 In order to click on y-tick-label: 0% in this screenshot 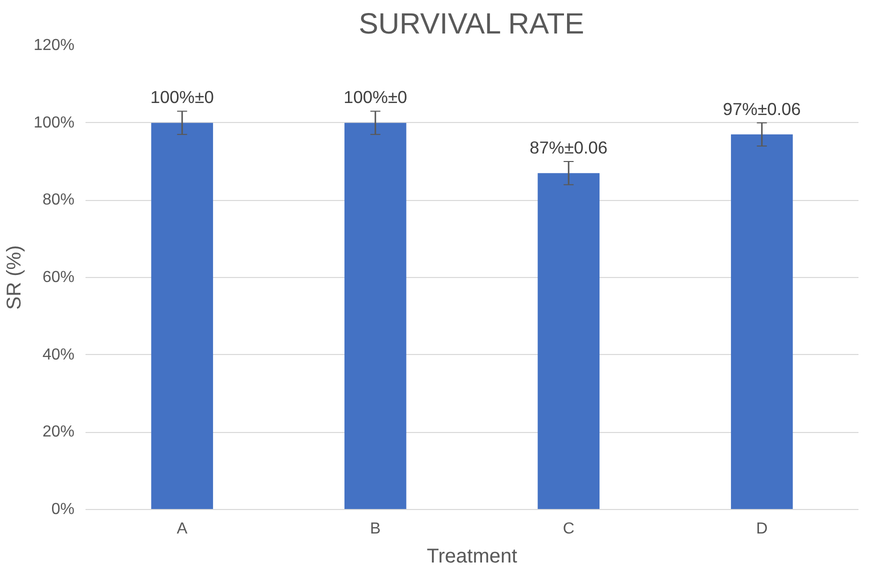, I will do `click(62, 509)`.